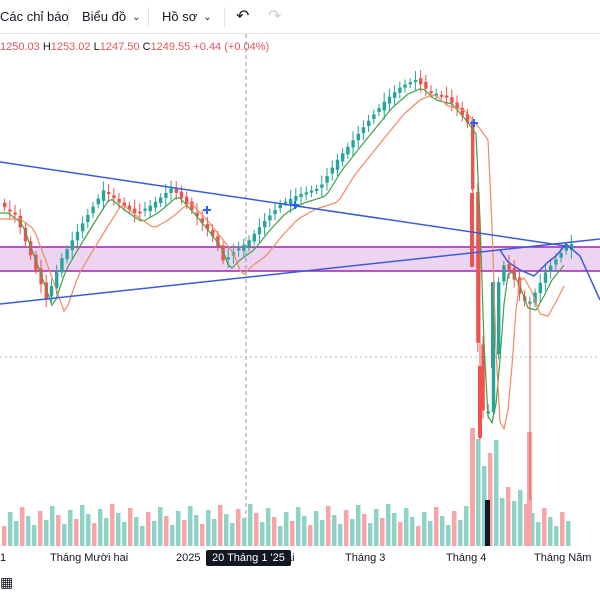 The width and height of the screenshot is (600, 600). I want to click on time-axis-label: Tháng Mười hai, so click(89, 558).